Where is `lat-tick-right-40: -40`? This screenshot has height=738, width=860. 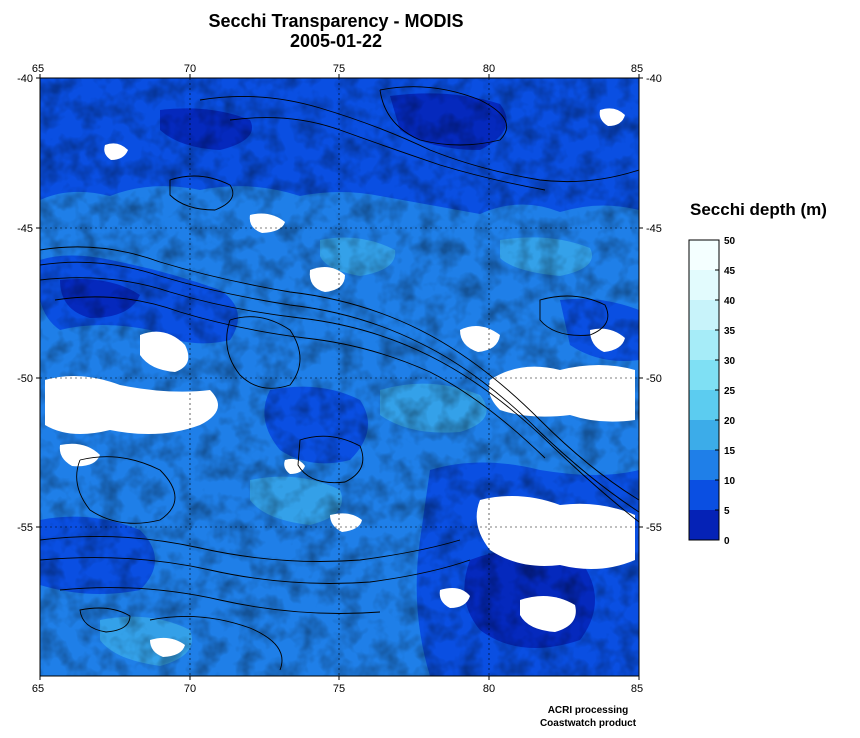 lat-tick-right-40: -40 is located at coordinates (654, 79).